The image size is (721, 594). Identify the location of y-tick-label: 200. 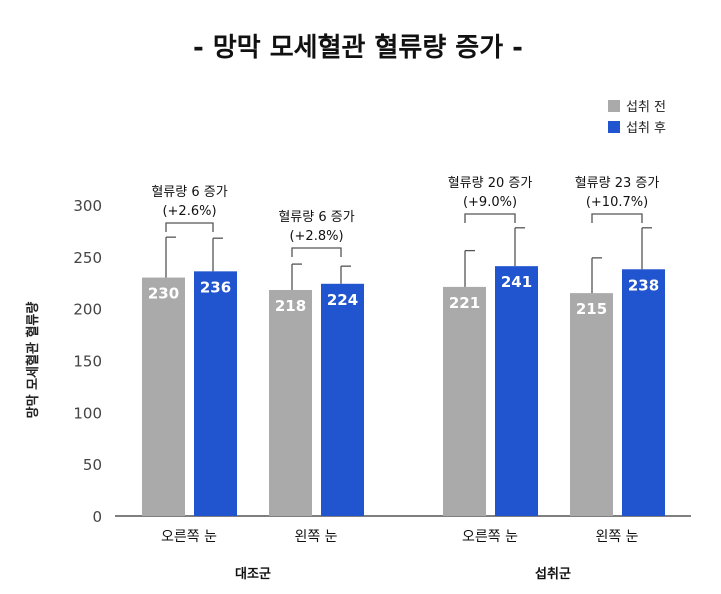
(87, 310).